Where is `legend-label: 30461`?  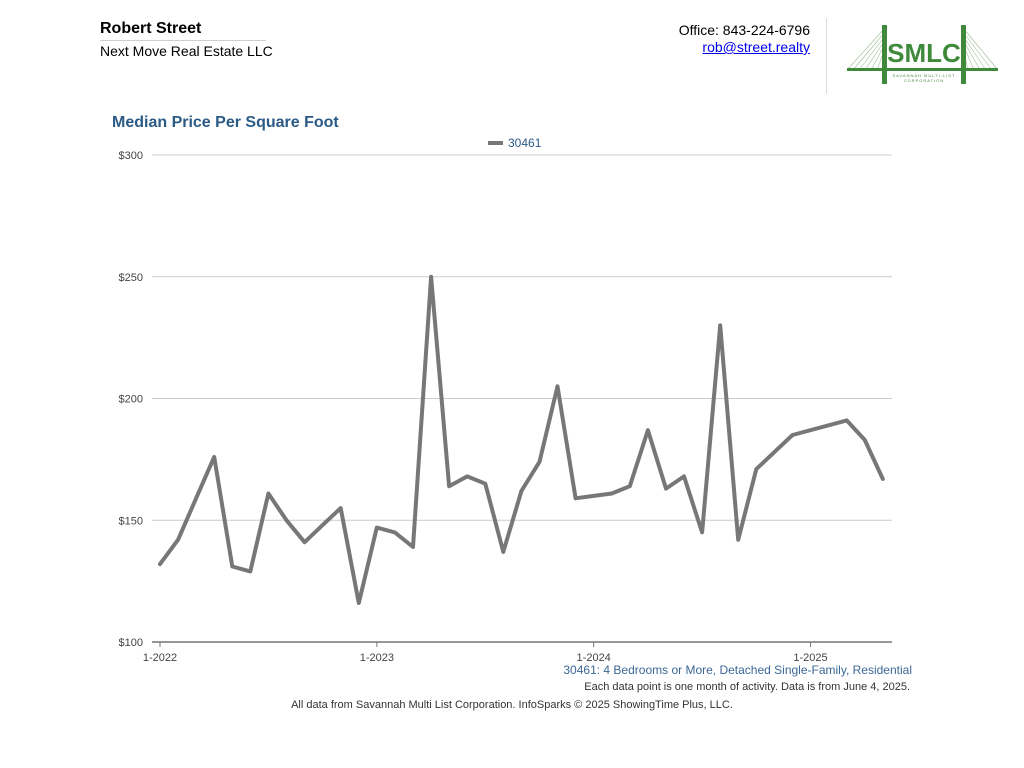
legend-label: 30461 is located at coordinates (525, 143).